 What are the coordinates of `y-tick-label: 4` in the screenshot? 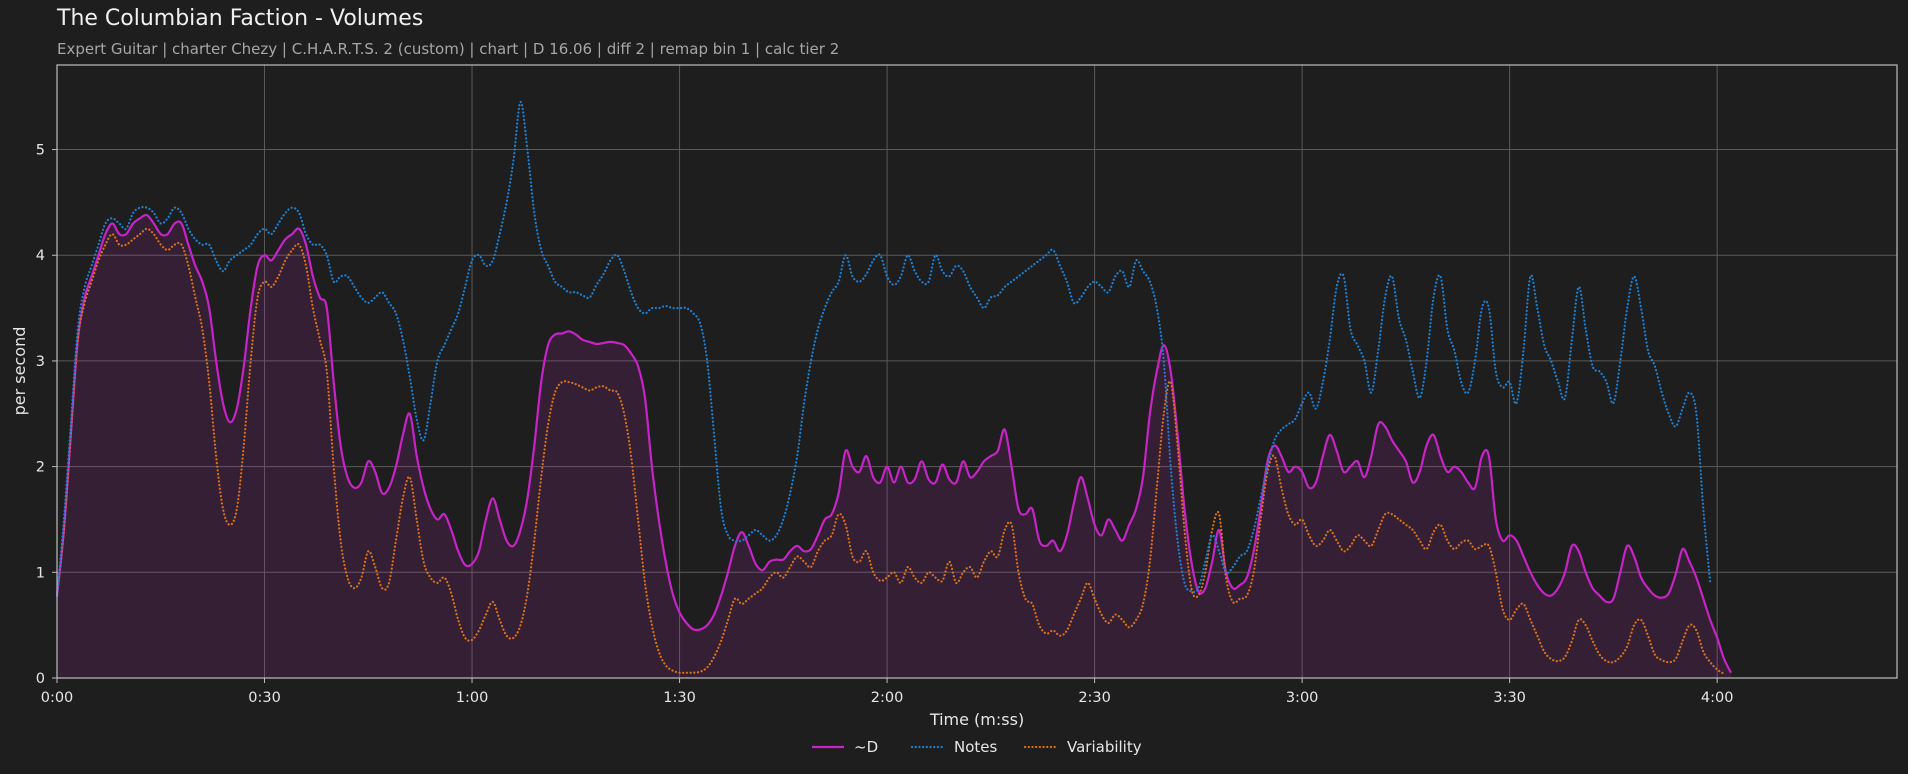 It's located at (40, 256).